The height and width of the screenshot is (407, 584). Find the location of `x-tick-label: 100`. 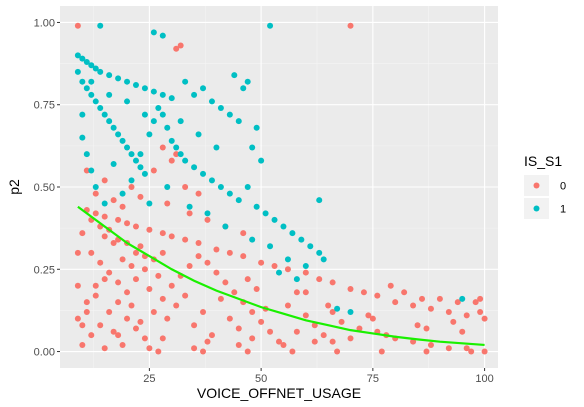

x-tick-label: 100 is located at coordinates (484, 379).